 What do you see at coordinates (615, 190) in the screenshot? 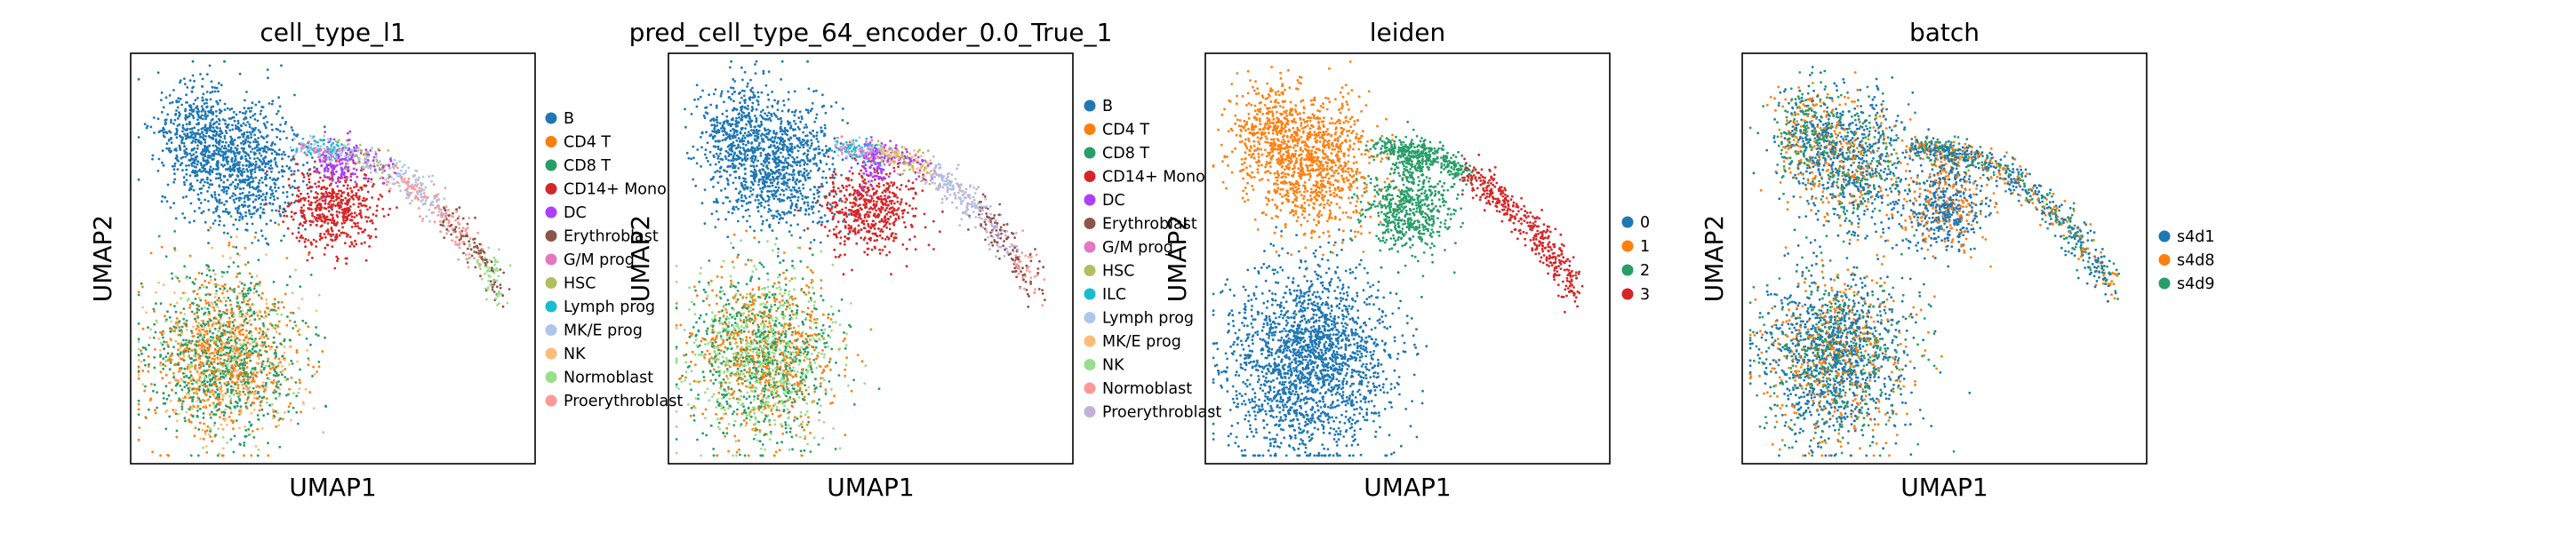
I see `legend-label-cd14-mono: CD14+ Mono` at bounding box center [615, 190].